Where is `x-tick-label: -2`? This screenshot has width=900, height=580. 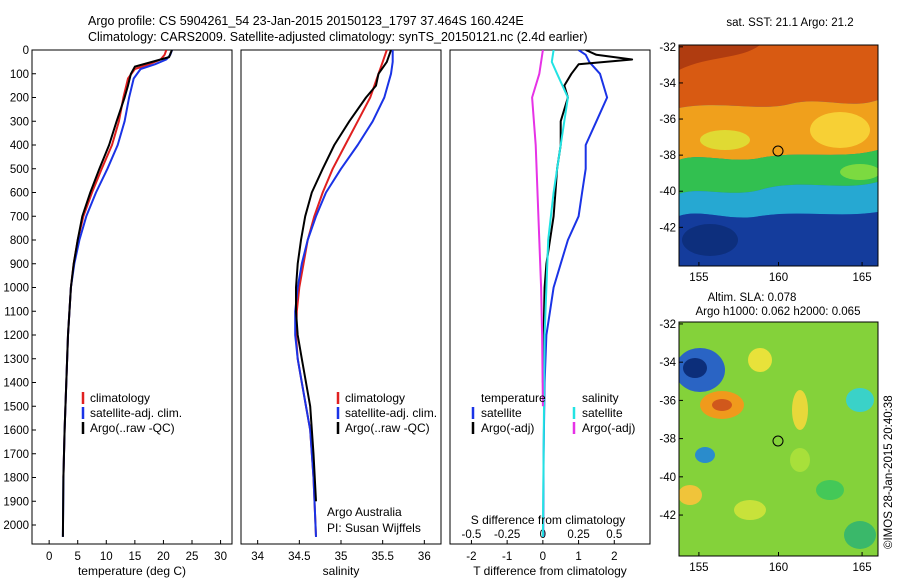
x-tick-label: -2 is located at coordinates (471, 557).